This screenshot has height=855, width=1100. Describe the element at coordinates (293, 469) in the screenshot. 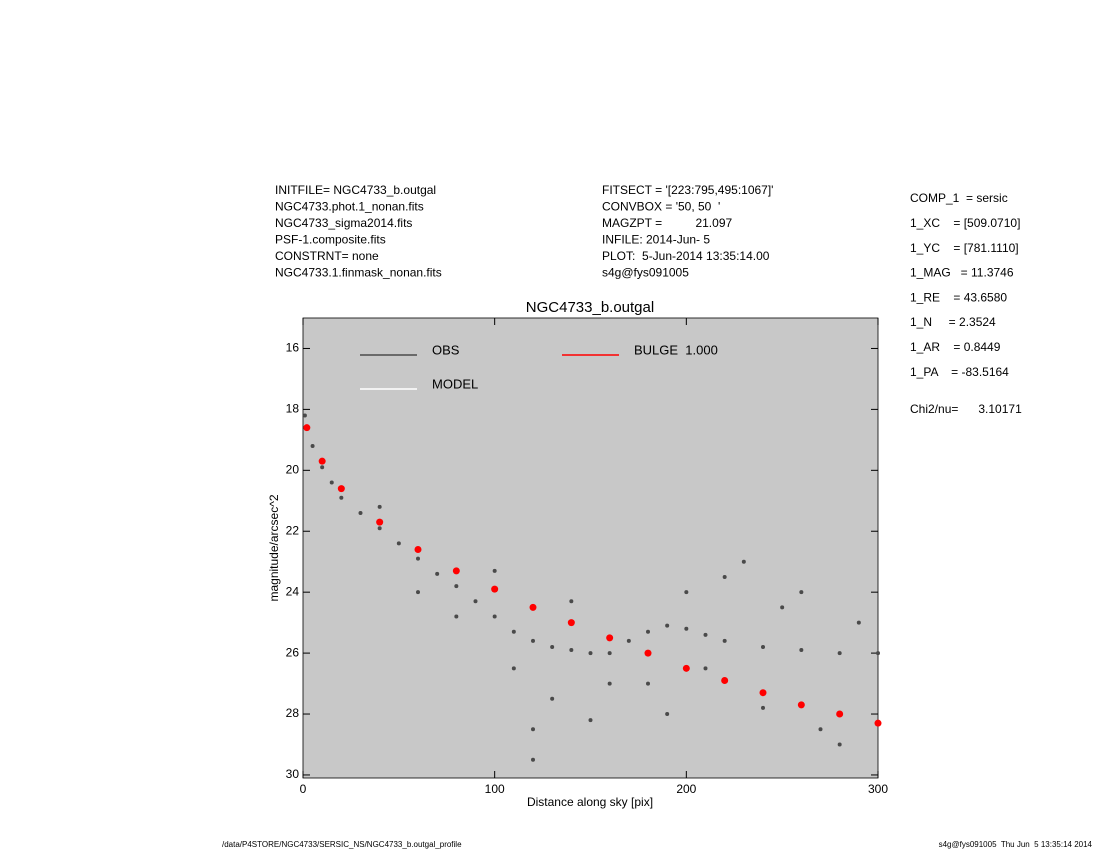

I see `y-tick-label: 20` at that location.